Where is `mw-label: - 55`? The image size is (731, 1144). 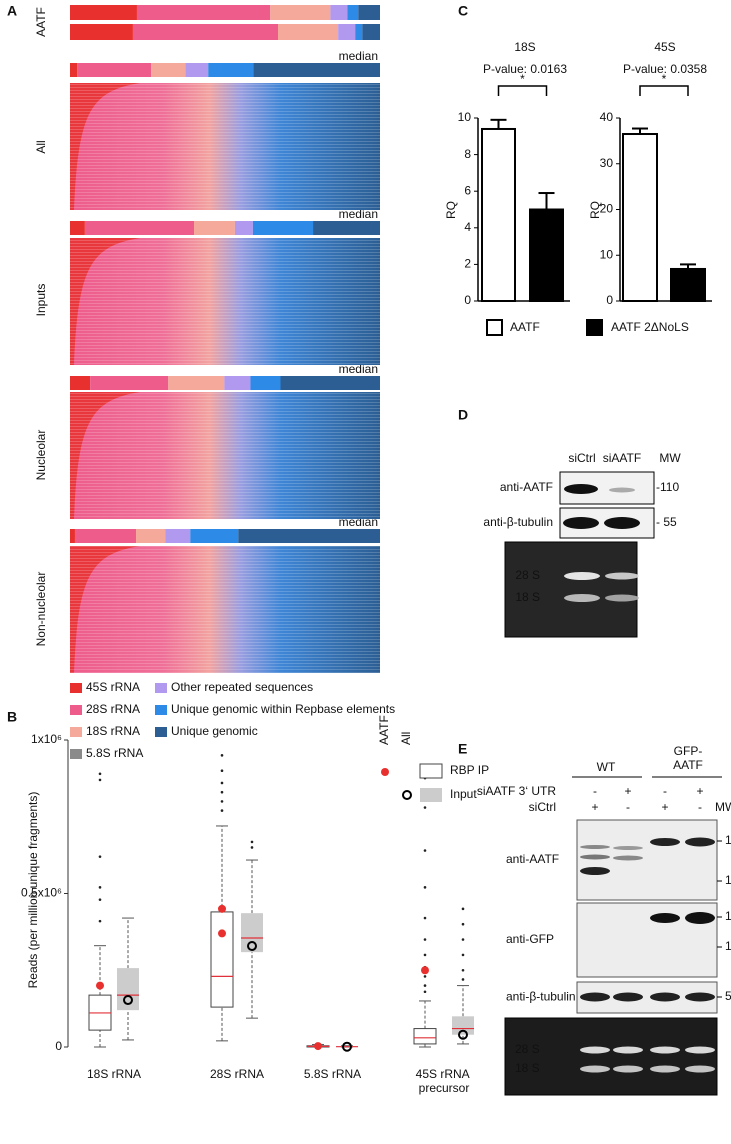 mw-label: - 55 is located at coordinates (666, 522).